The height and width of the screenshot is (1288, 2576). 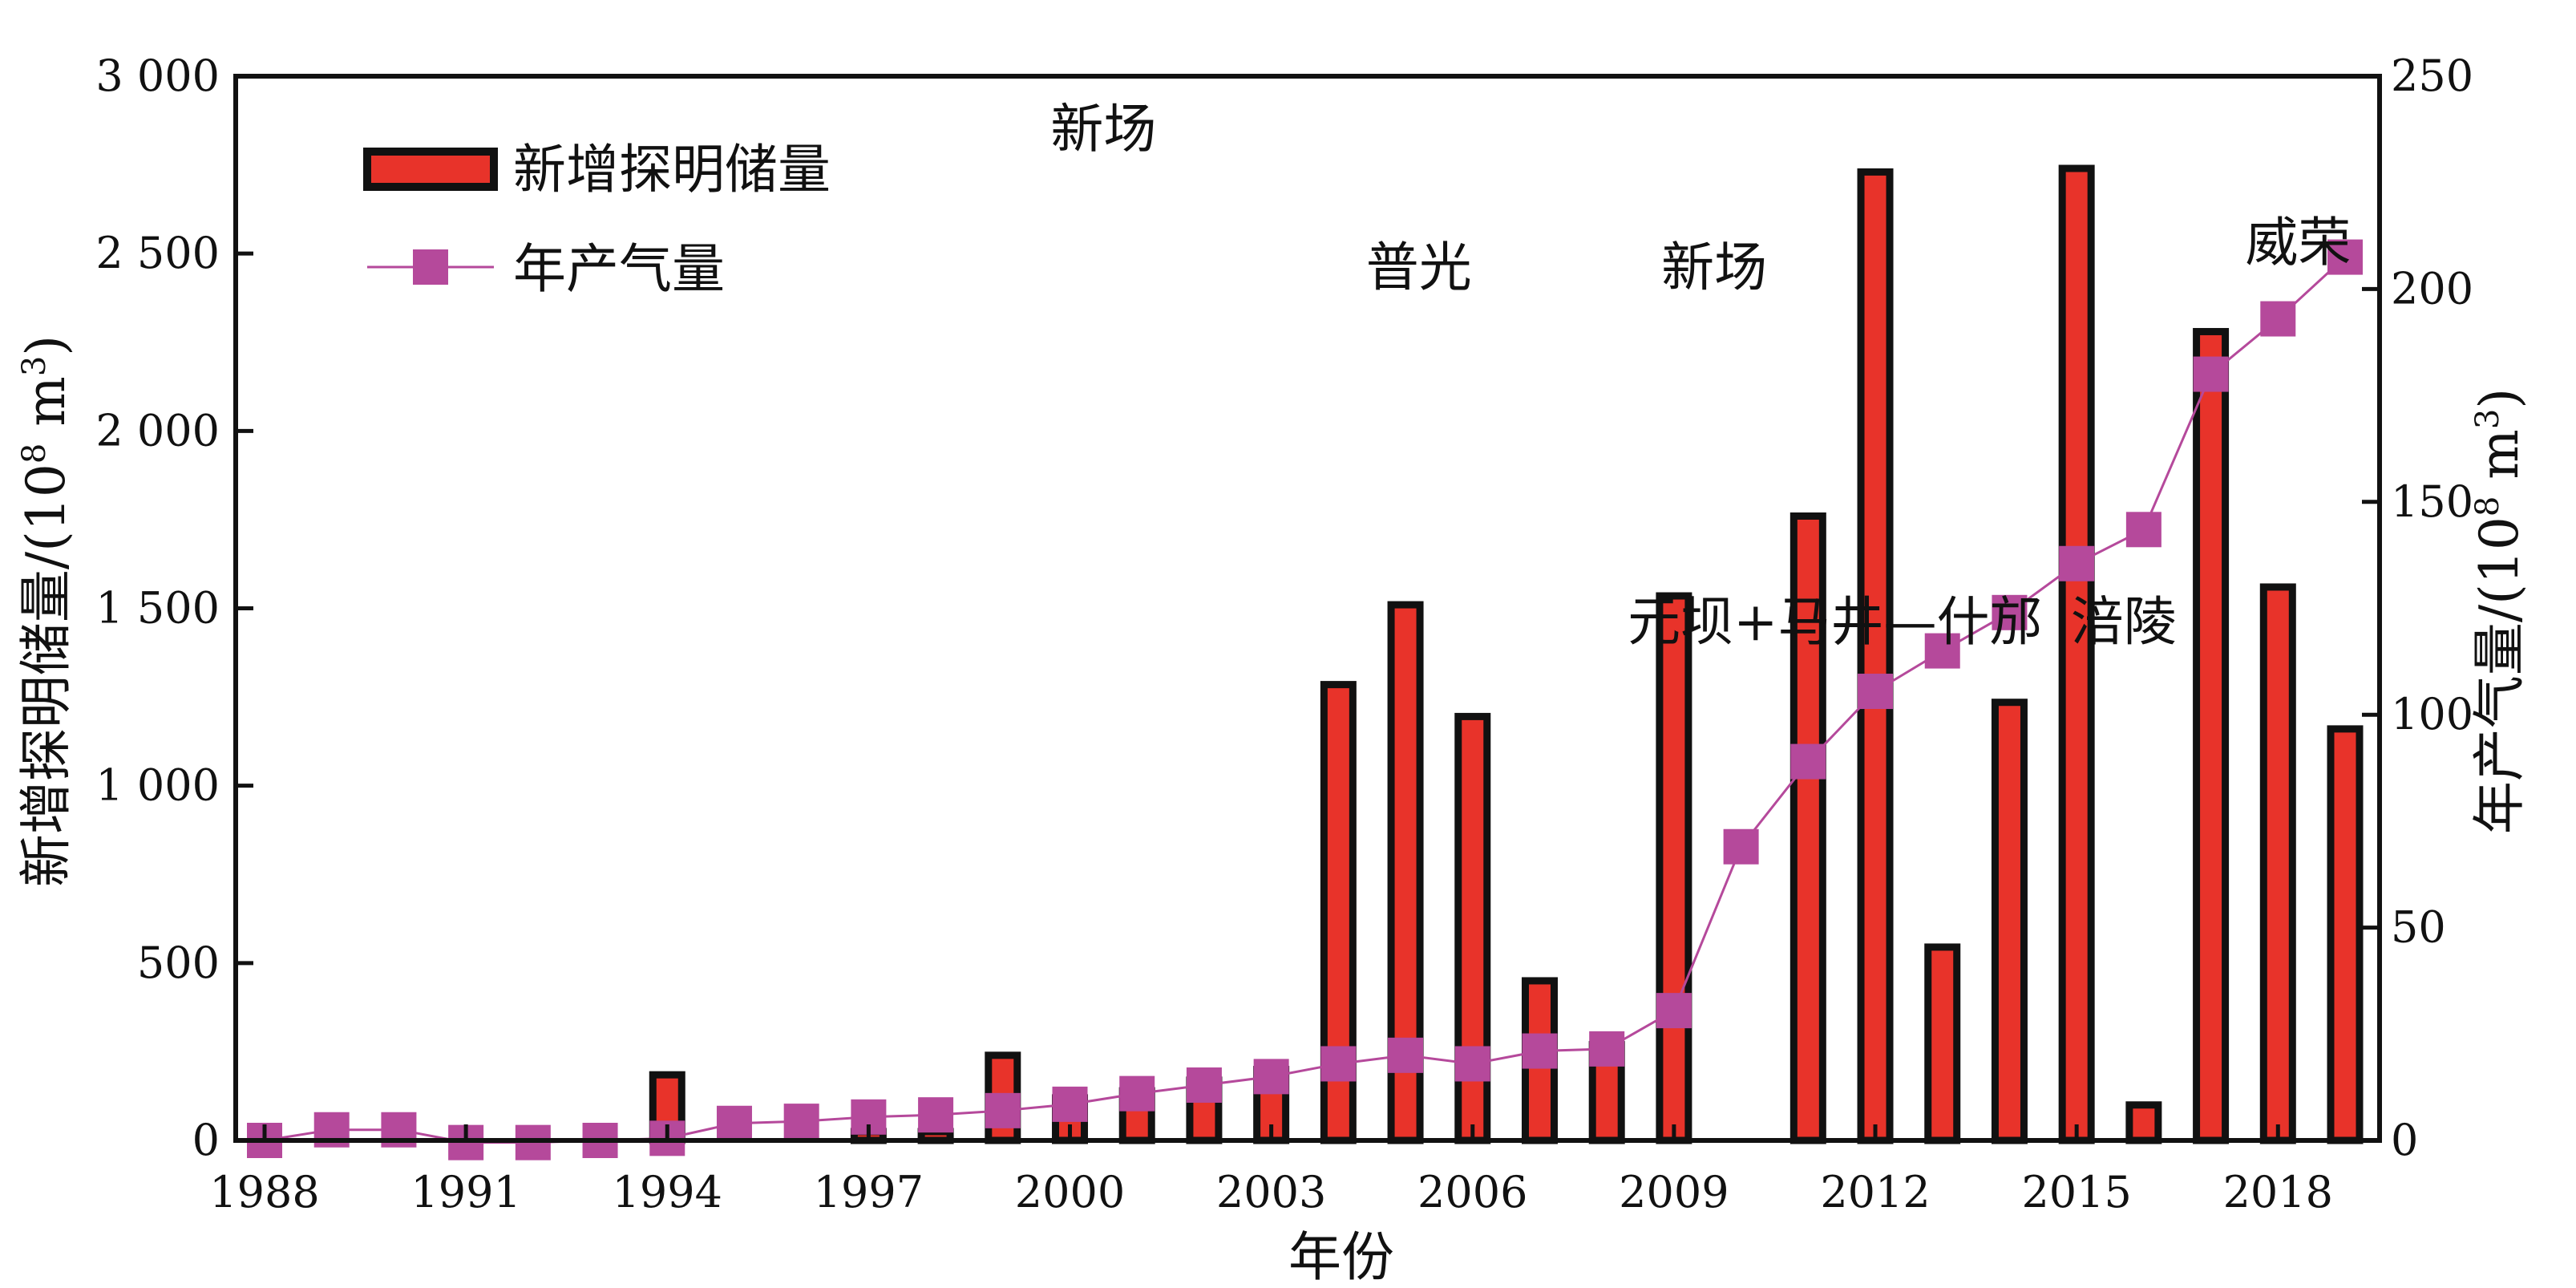 I want to click on y-axis-title-right: 年产气量/(108 m3), so click(x=2499, y=611).